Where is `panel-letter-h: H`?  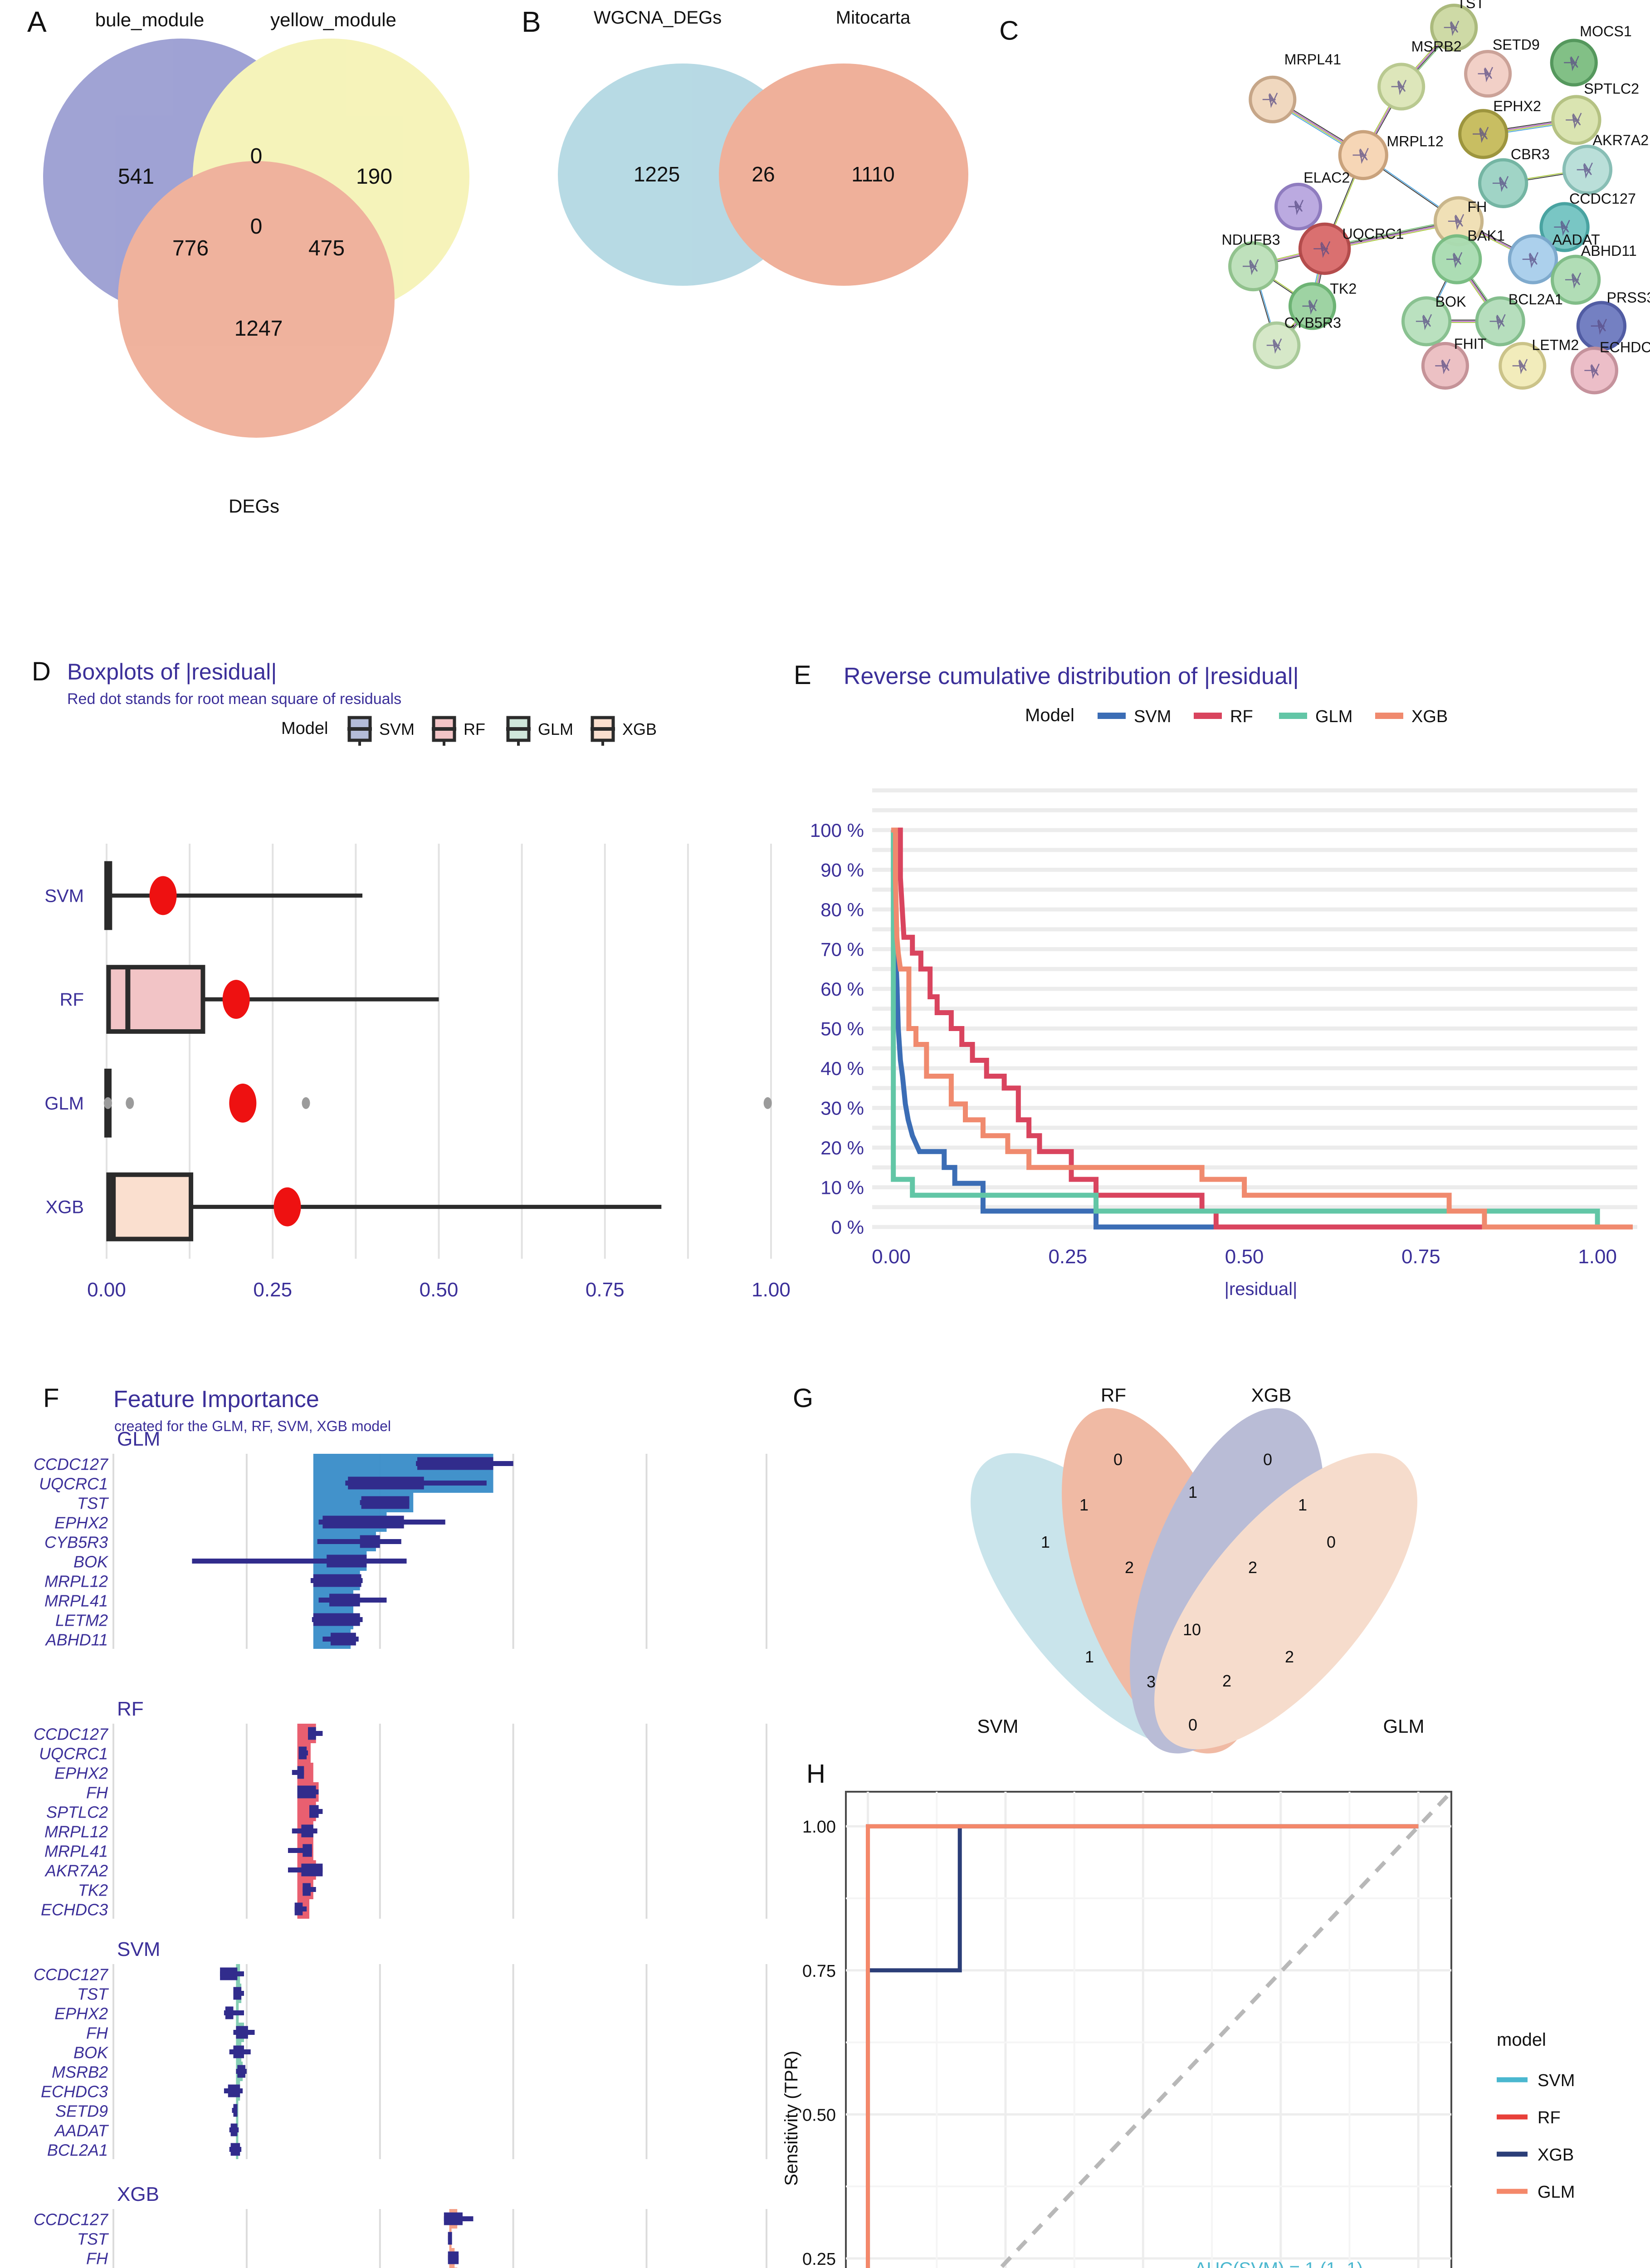
panel-letter-h: H is located at coordinates (816, 1774).